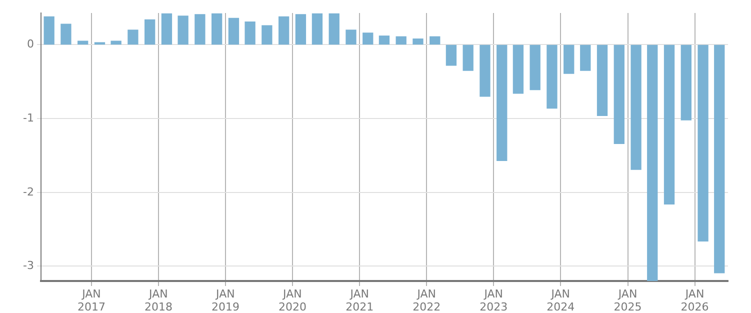 Image resolution: width=751 pixels, height=313 pixels. I want to click on x-tick-label: JAN 2025, so click(628, 300).